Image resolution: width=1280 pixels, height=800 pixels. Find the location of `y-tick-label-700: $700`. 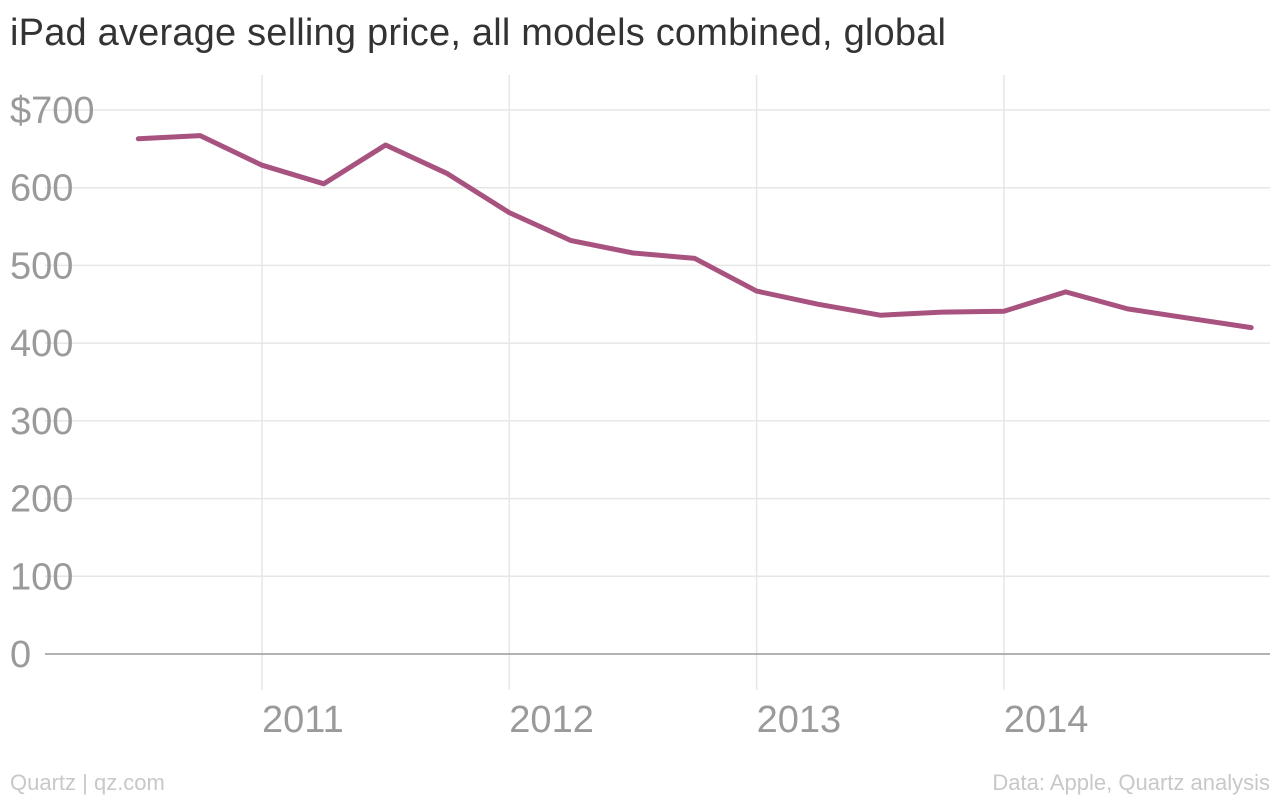

y-tick-label-700: $700 is located at coordinates (52, 111).